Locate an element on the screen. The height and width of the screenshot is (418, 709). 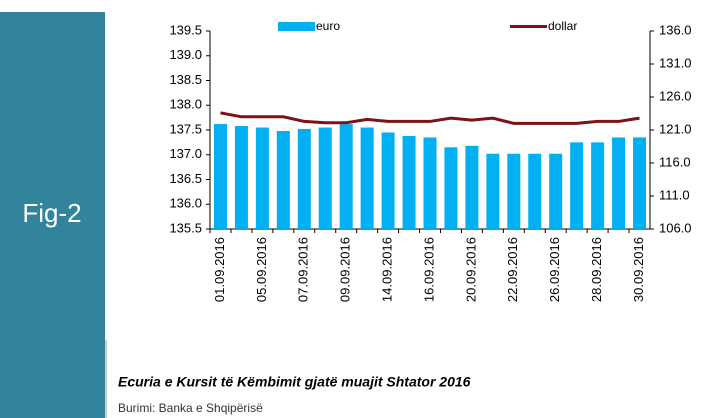
x-tick-label: 20.09.2016 is located at coordinates (470, 269).